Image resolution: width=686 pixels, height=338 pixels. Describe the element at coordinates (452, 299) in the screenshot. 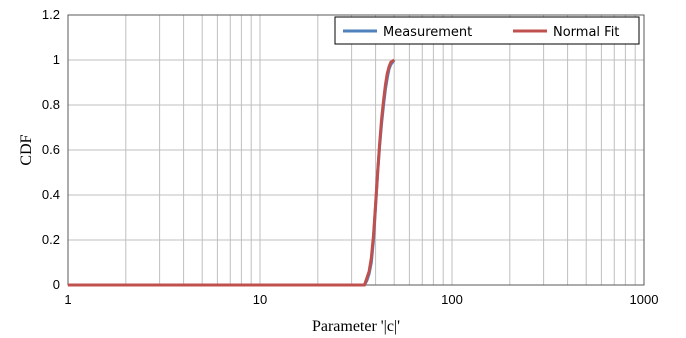

I see `x-tick-label: 100` at that location.